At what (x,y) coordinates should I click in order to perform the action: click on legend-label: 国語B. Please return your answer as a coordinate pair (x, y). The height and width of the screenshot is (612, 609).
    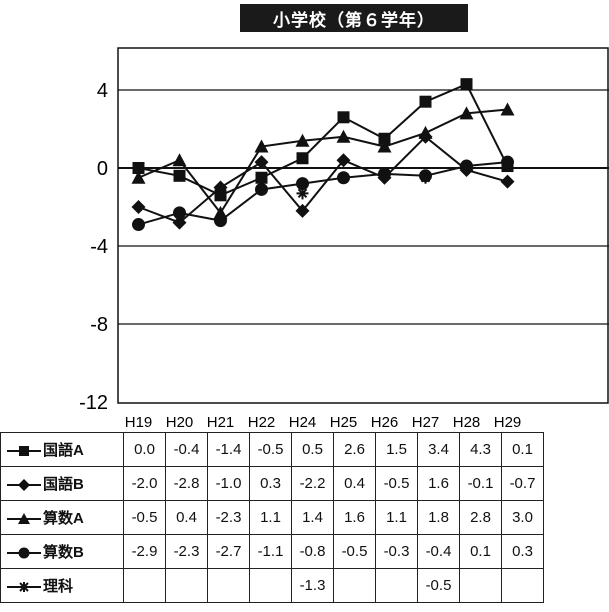
    Looking at the image, I should click on (63, 484).